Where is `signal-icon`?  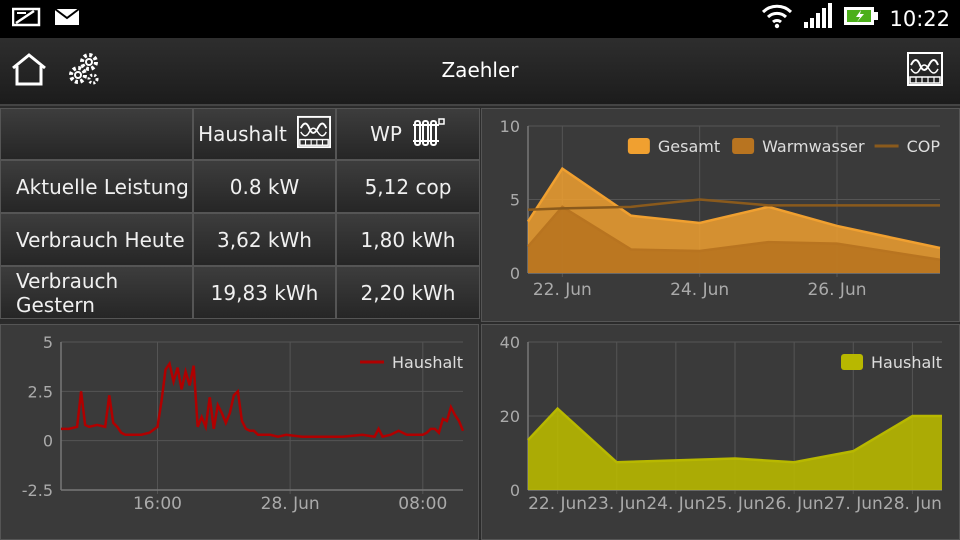 signal-icon is located at coordinates (818, 18).